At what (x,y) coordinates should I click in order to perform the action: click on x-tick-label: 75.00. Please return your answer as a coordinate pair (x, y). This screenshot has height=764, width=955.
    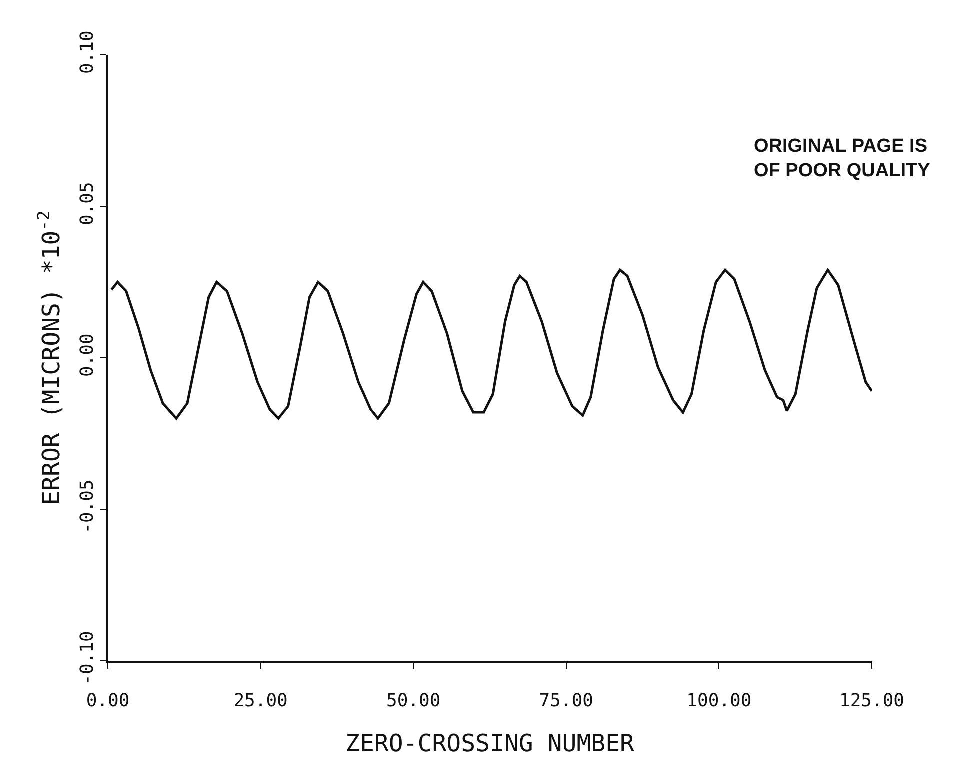
    Looking at the image, I should click on (566, 701).